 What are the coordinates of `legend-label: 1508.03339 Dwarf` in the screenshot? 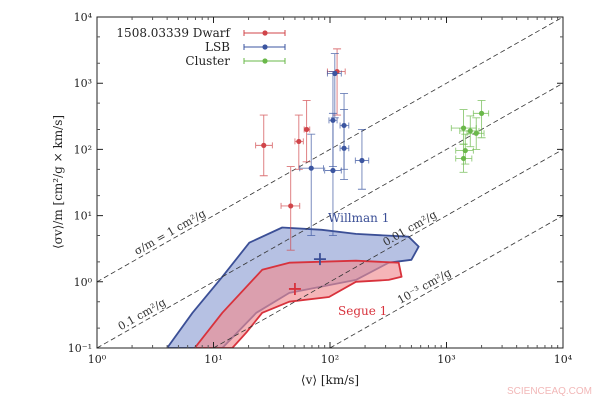 It's located at (173, 33).